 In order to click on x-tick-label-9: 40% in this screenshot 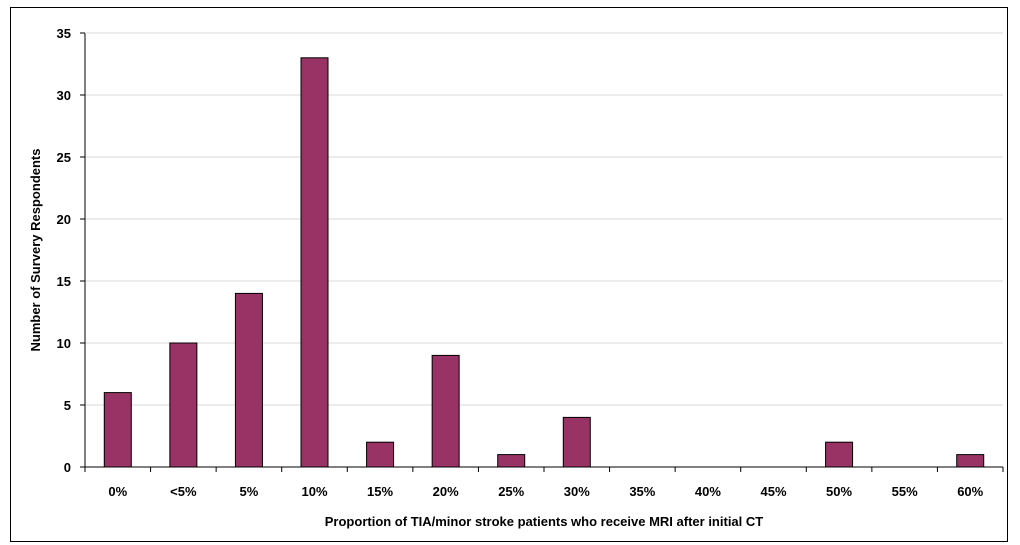, I will do `click(708, 491)`.